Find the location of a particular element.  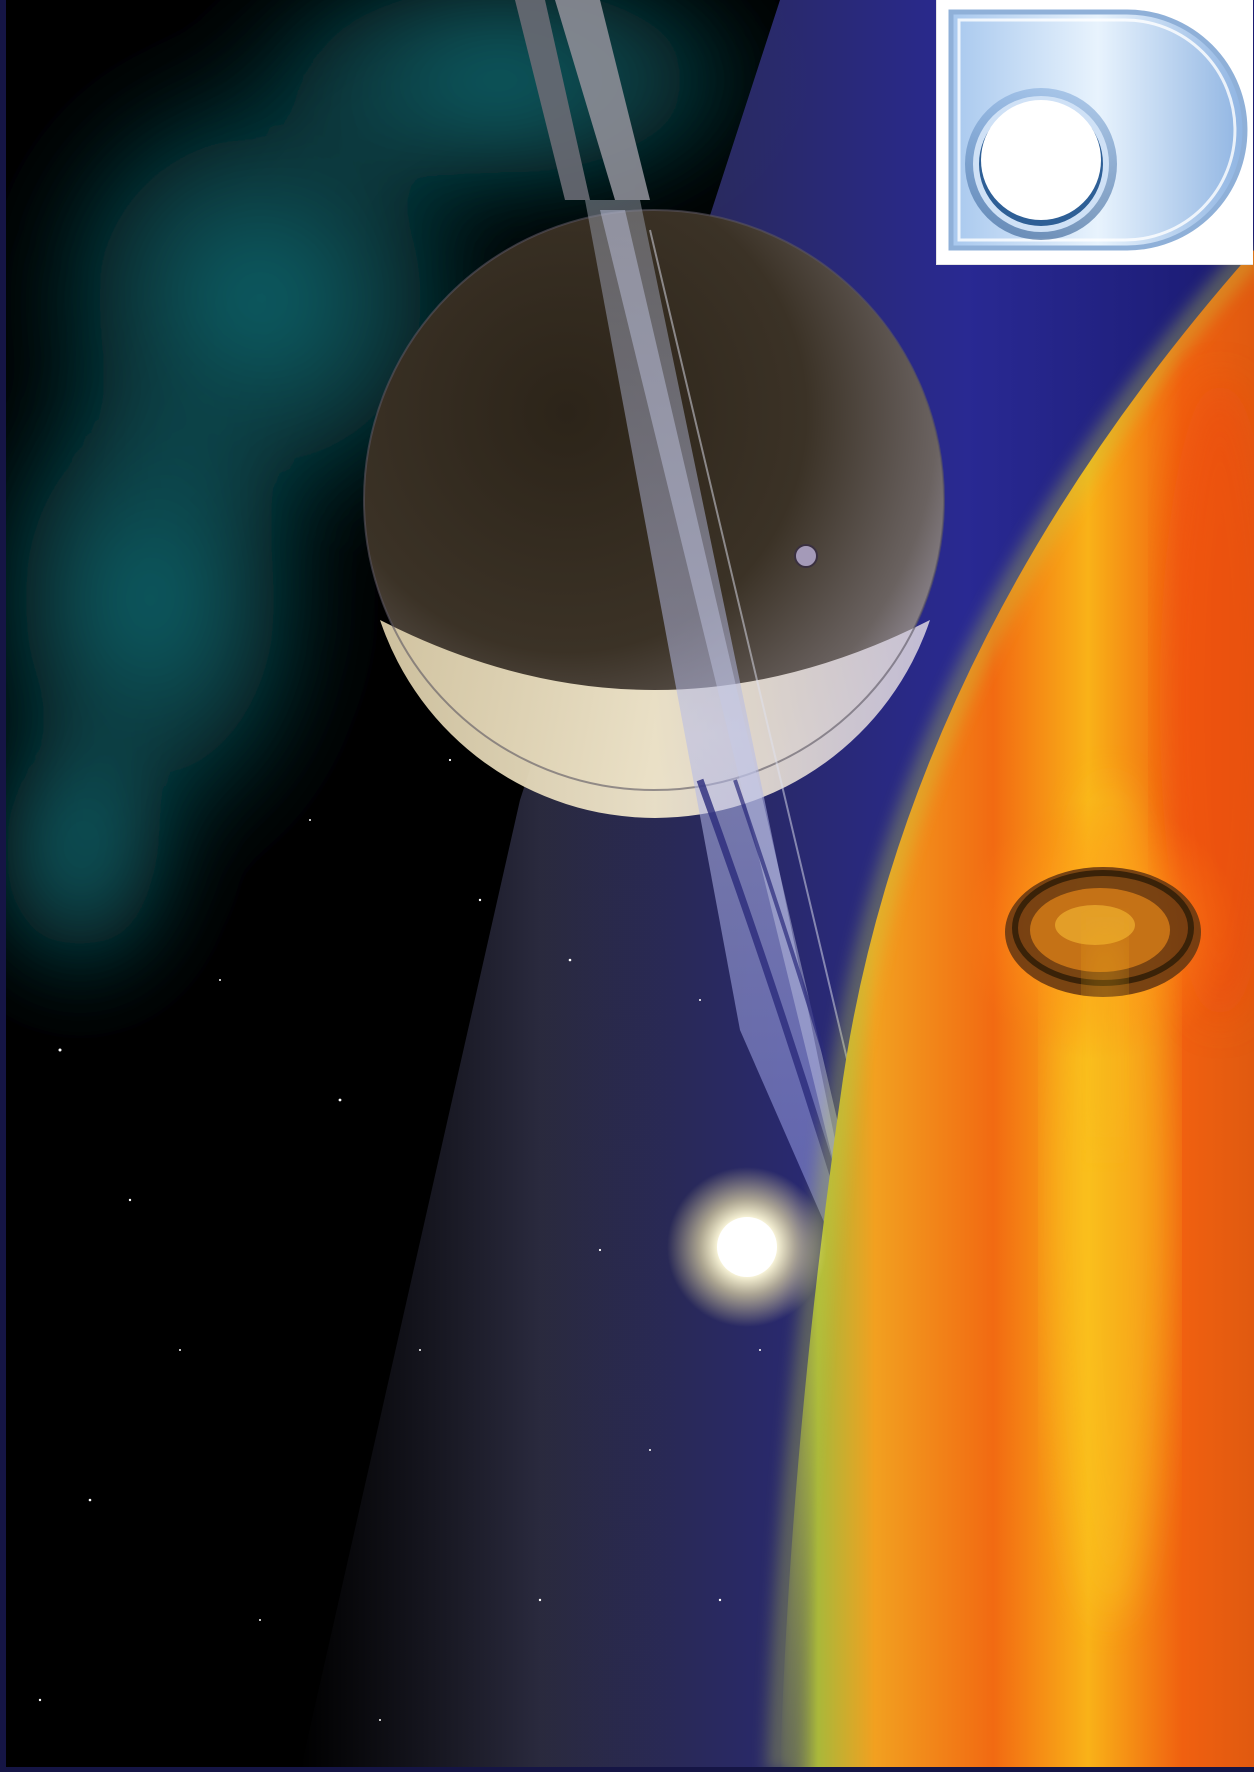

logo-box is located at coordinates (1094, 132).